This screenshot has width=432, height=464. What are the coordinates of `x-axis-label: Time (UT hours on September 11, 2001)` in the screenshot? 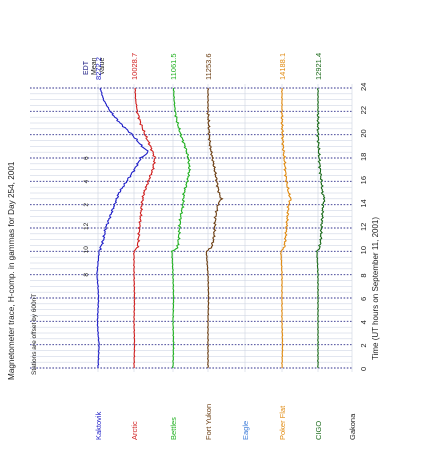 It's located at (375, 288).